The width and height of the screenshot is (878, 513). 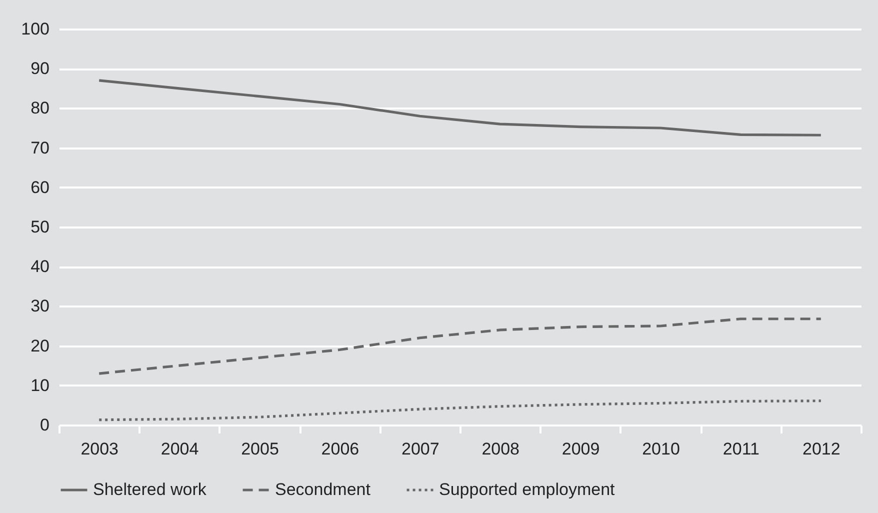 I want to click on x-tick-label: 2008, so click(x=501, y=449).